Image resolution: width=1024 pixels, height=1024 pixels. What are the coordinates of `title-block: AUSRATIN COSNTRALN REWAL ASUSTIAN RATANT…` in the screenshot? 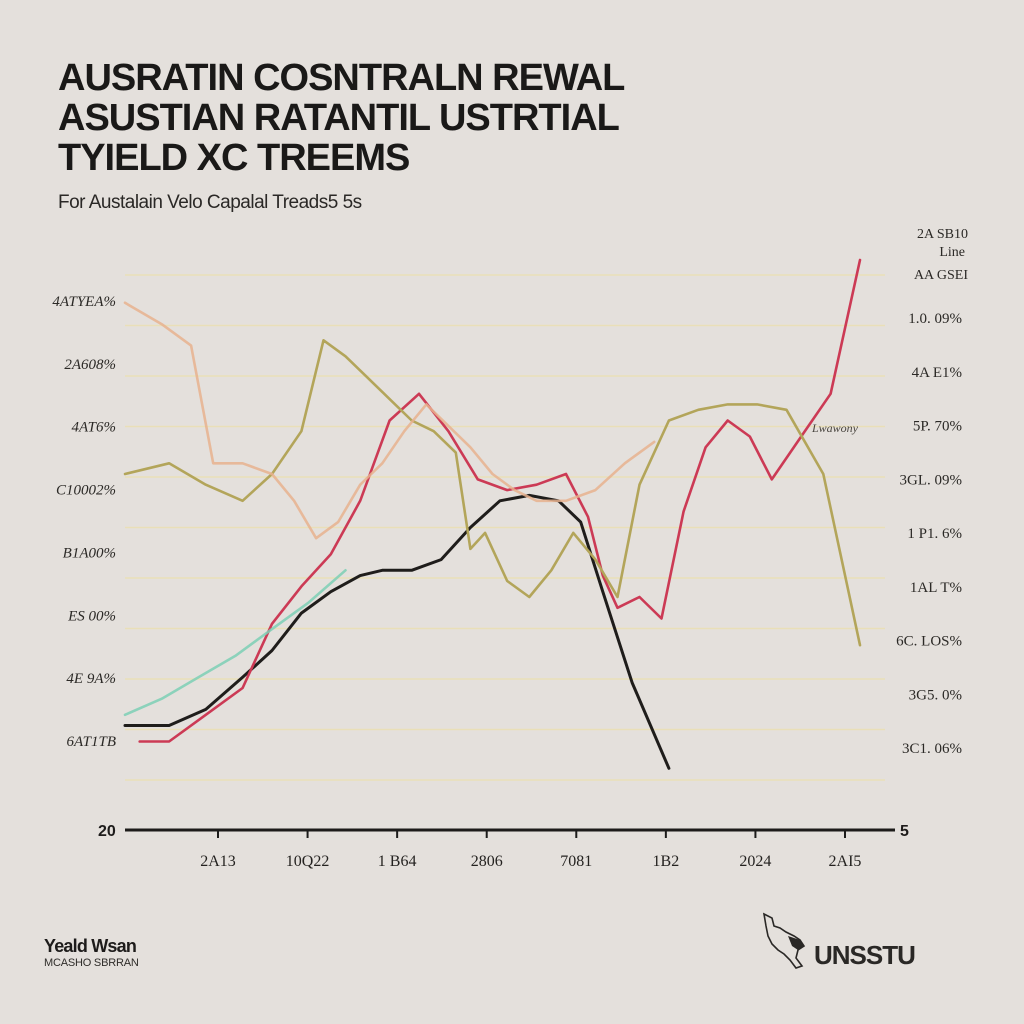 It's located at (408, 118).